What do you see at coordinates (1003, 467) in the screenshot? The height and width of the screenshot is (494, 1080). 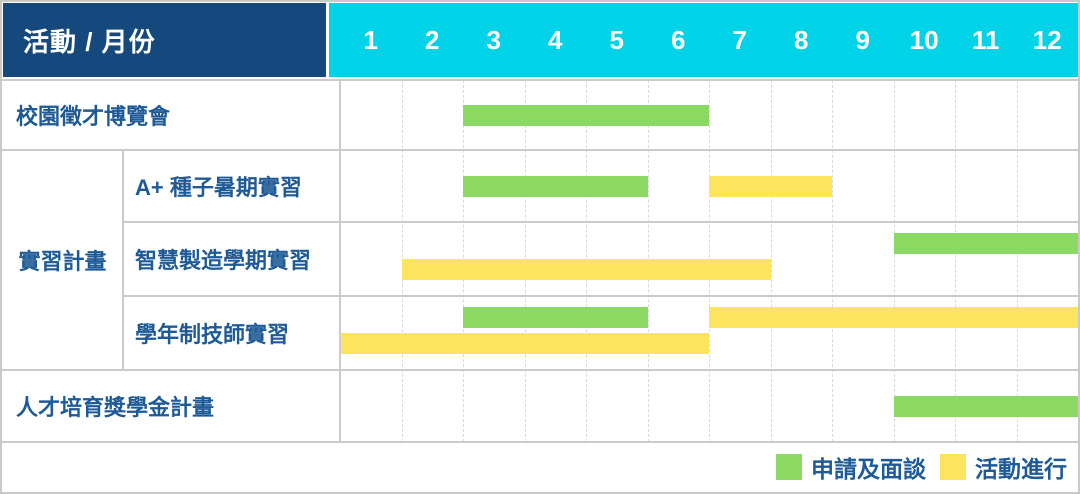 I see `legend-item-activity-in-progress: 活動進行` at bounding box center [1003, 467].